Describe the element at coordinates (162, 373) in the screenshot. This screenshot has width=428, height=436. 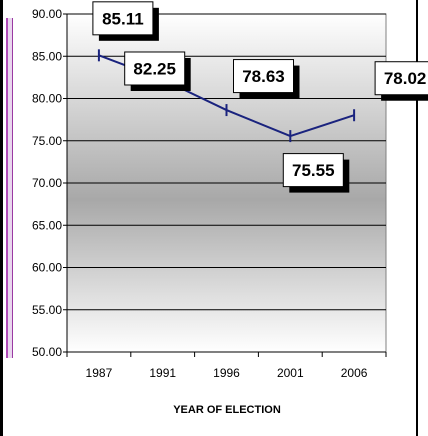
I see `x-tick-label: 1991` at that location.